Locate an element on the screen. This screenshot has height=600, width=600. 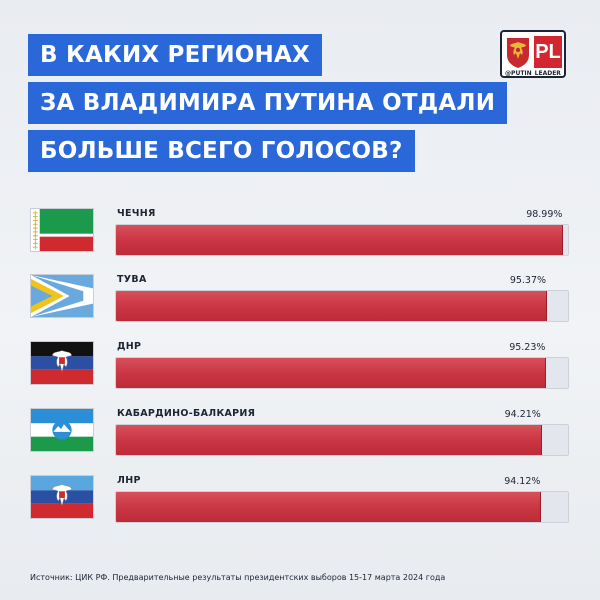
bar-chechnya is located at coordinates (340, 240).